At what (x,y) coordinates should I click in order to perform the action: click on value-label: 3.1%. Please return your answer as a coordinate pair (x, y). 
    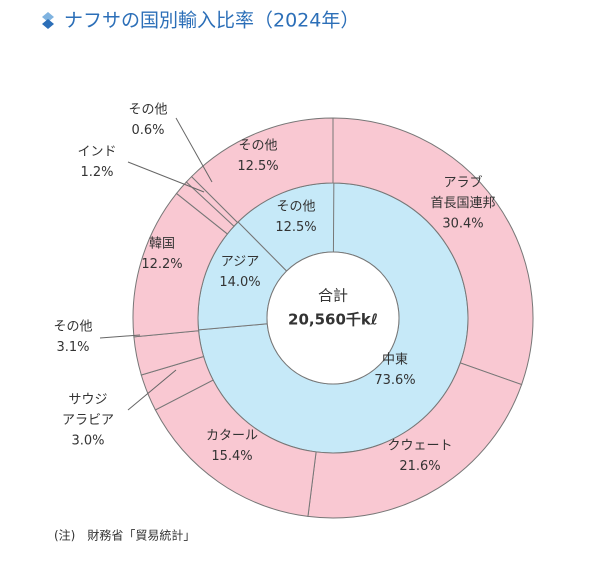
    Looking at the image, I should click on (72, 347).